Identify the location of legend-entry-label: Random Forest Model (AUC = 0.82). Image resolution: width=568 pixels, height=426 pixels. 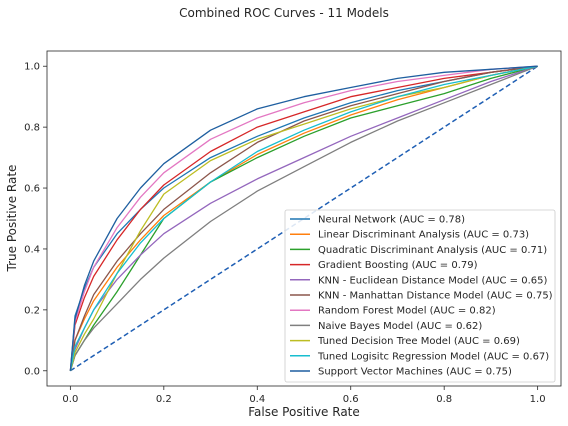
(407, 311).